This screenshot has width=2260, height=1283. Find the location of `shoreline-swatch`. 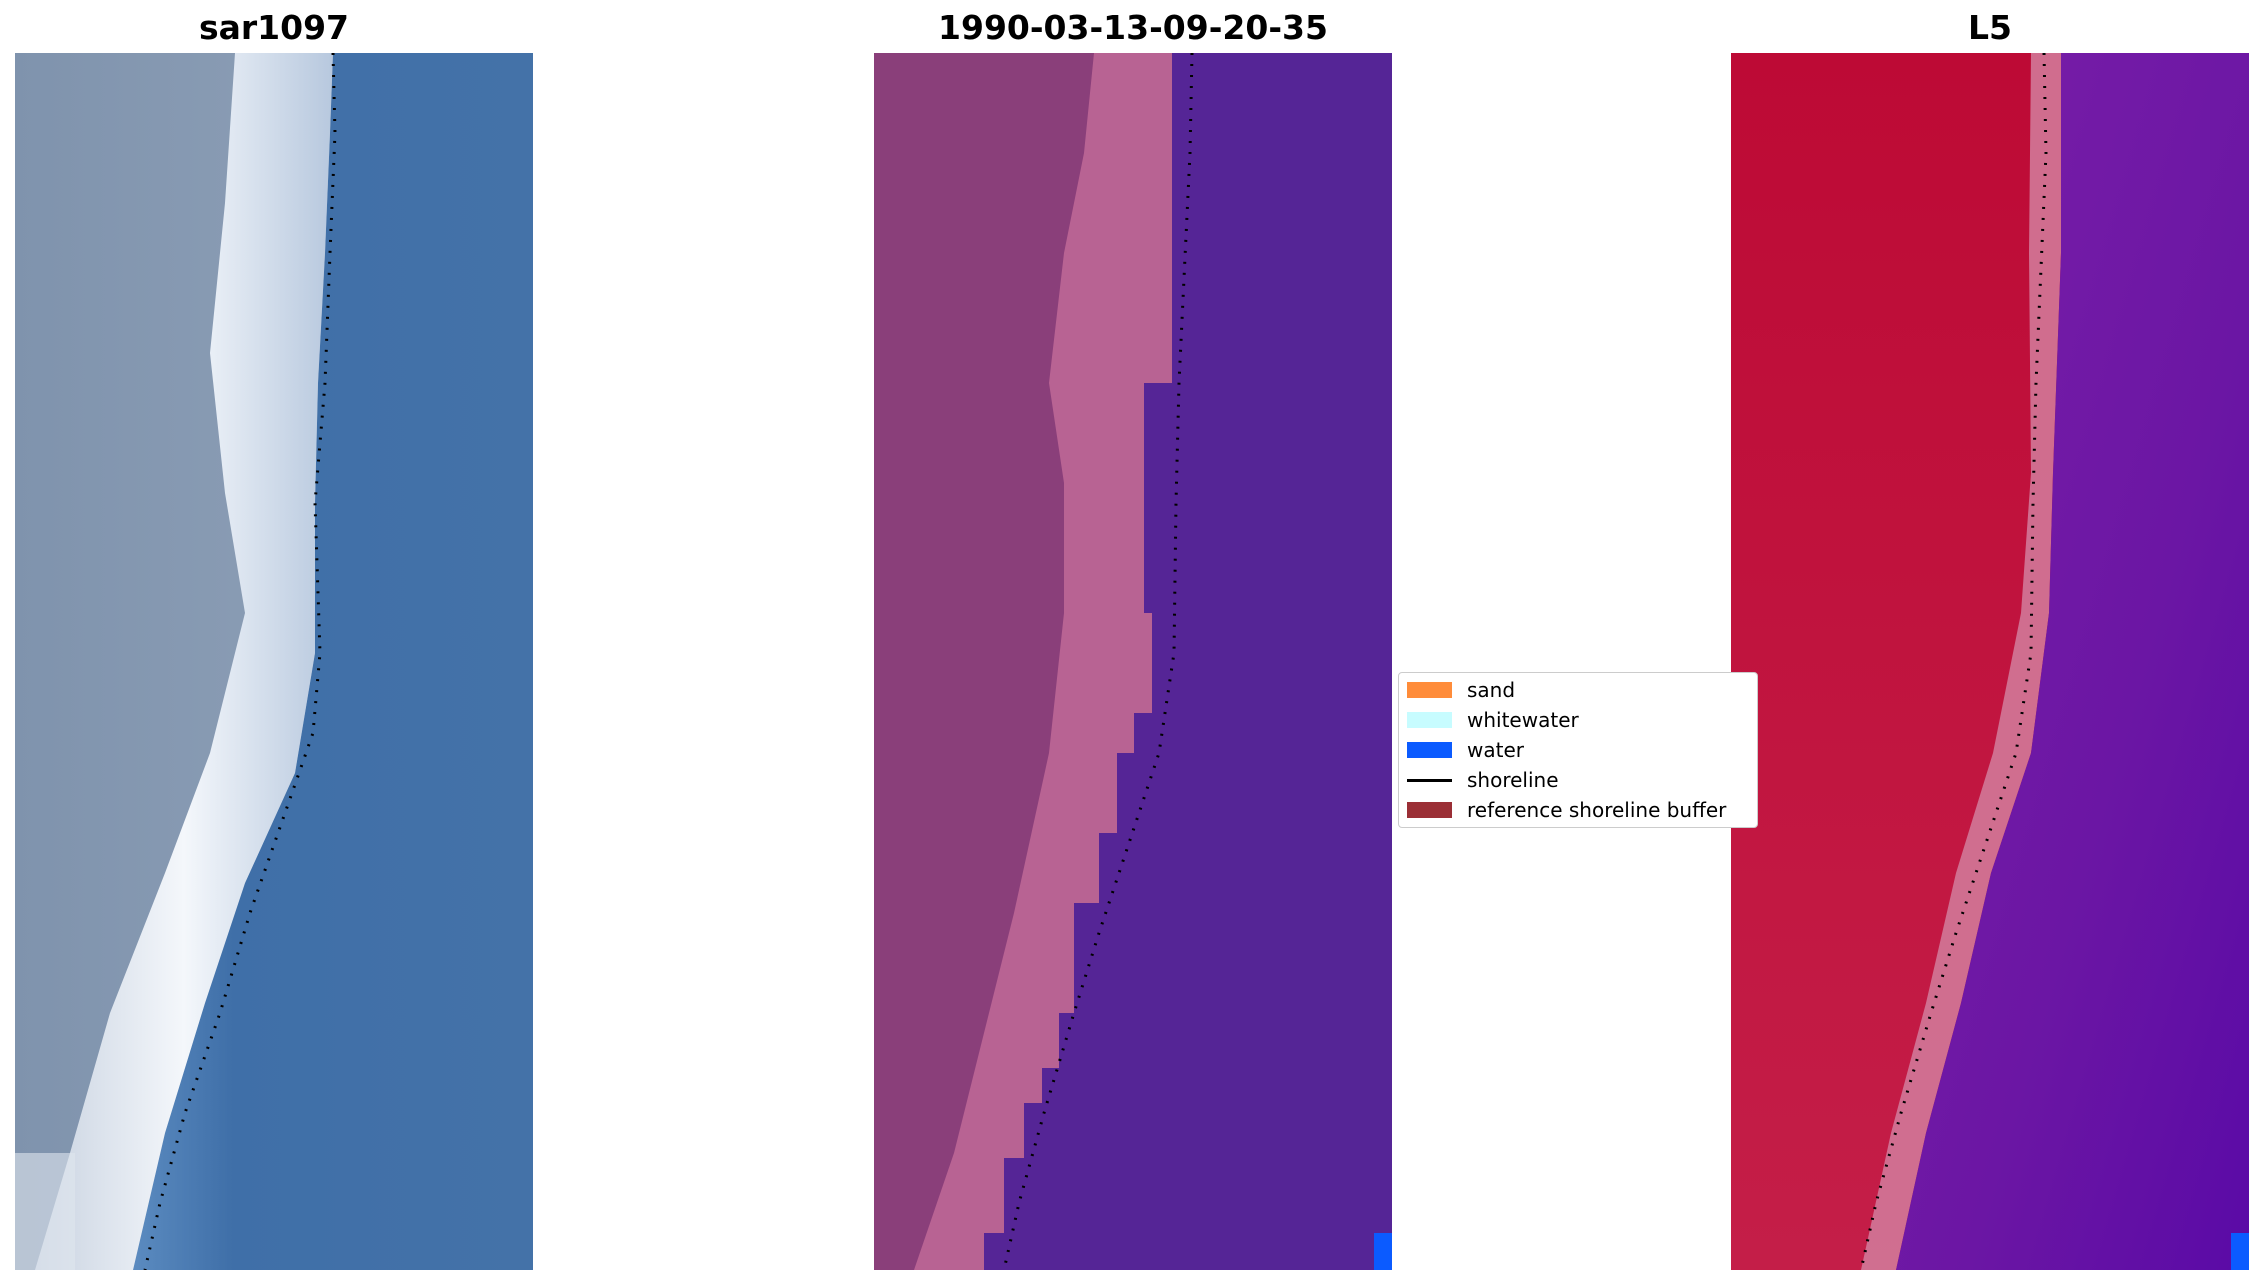

shoreline-swatch is located at coordinates (1429, 780).